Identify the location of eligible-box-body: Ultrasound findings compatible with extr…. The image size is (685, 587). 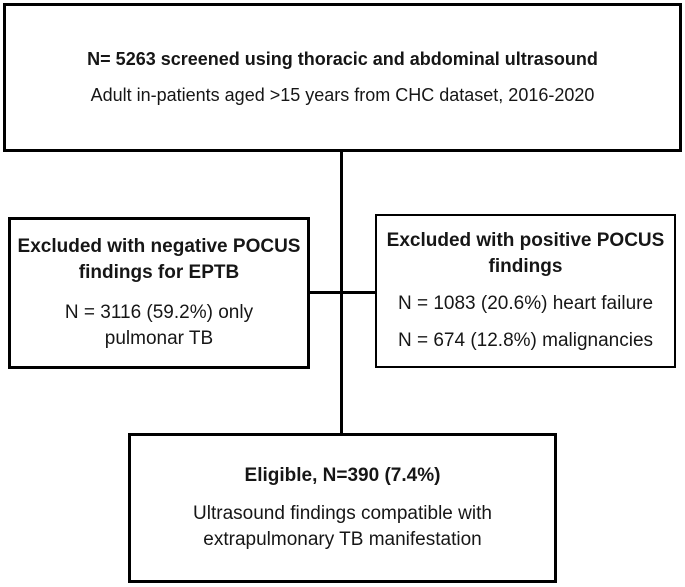
(342, 526).